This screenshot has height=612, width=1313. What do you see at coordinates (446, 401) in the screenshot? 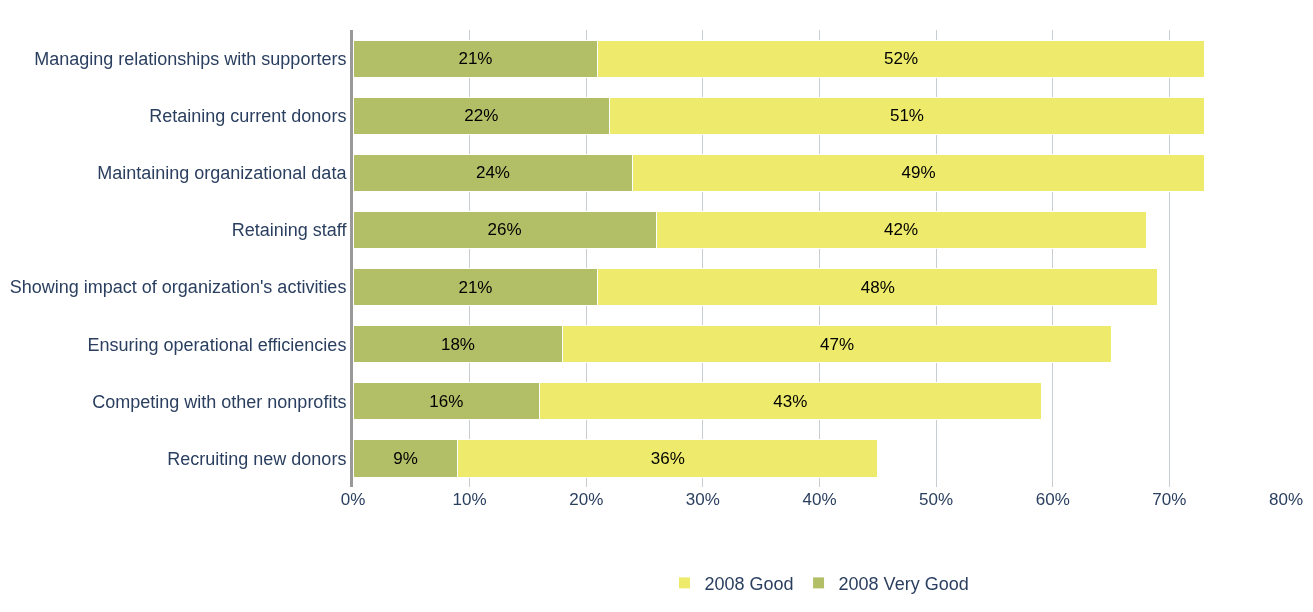
I see `data-label: 16%` at bounding box center [446, 401].